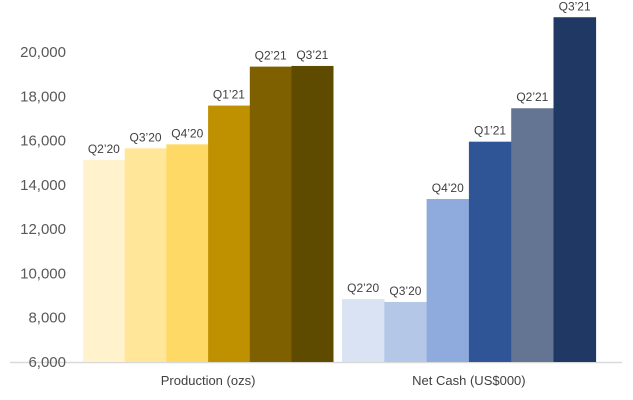  I want to click on y-tick-label: 16,000, so click(43, 141).